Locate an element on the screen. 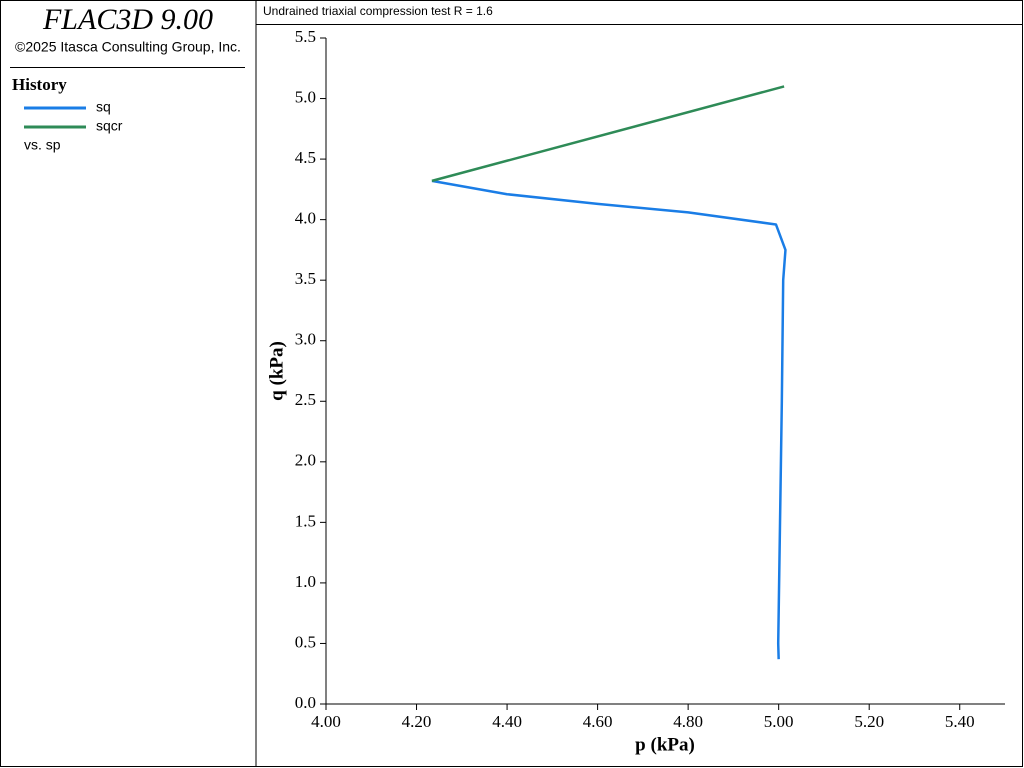 The height and width of the screenshot is (768, 1024). x-tick-label: 5.20 is located at coordinates (869, 721).